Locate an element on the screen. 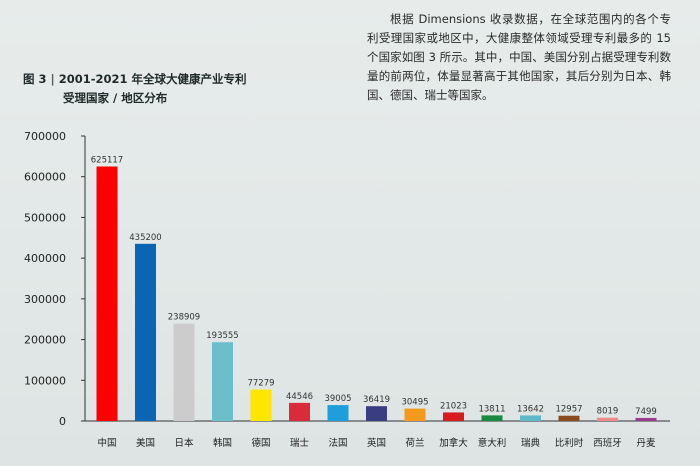 The image size is (700, 466). data-label: 7499 is located at coordinates (646, 412).